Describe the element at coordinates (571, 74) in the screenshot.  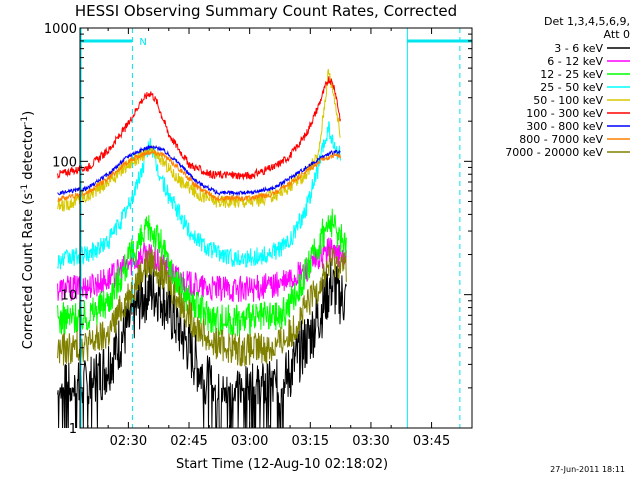
I see `legend-label-2: 12 - 25 keV` at that location.